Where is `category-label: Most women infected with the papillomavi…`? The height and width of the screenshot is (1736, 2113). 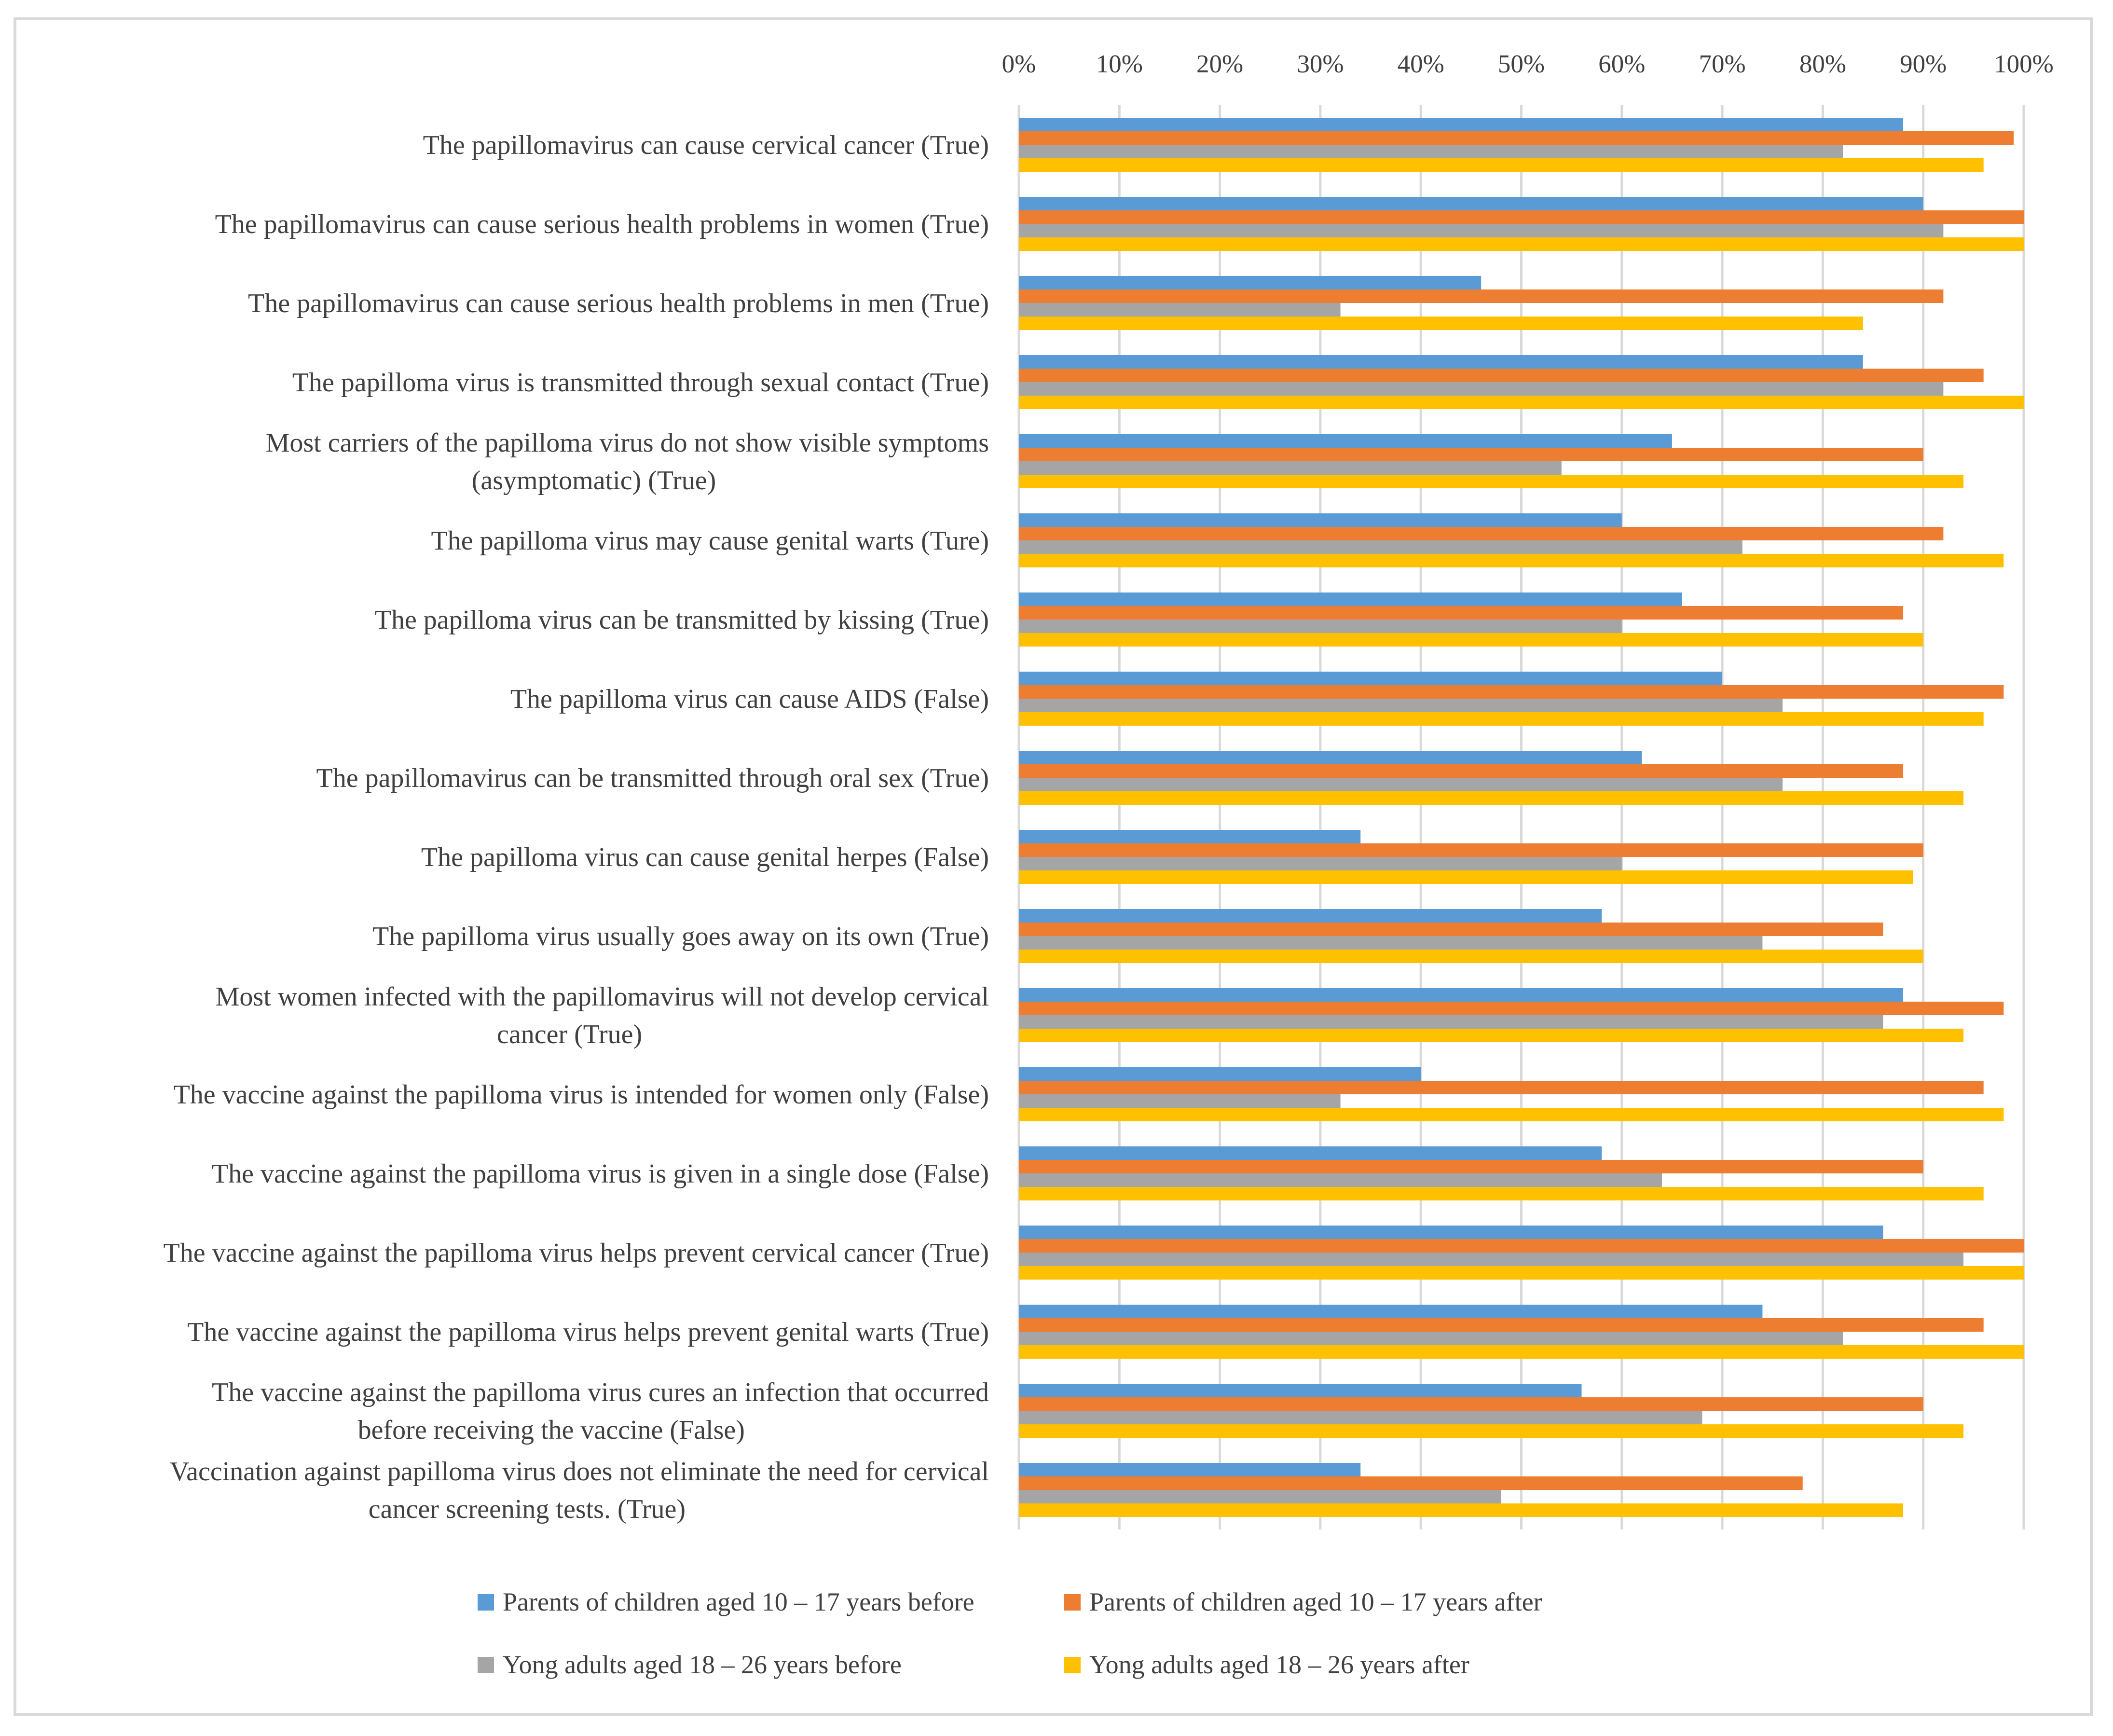
category-label: Most women infected with the papillomavi… is located at coordinates (602, 997).